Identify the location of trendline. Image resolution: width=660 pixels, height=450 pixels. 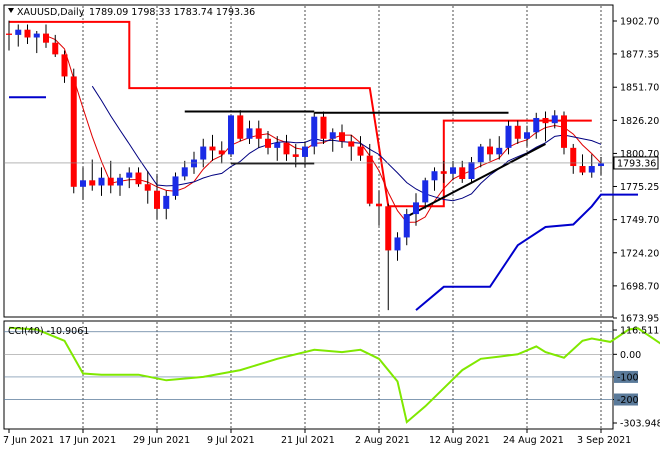
(476, 180).